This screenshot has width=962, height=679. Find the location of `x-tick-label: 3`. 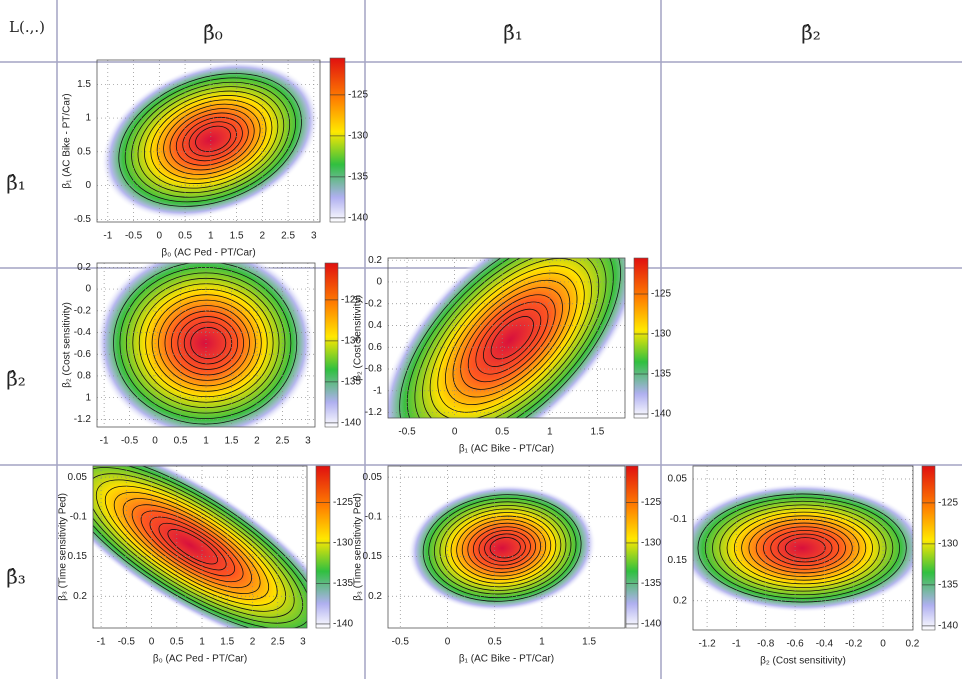

x-tick-label: 3 is located at coordinates (303, 642).